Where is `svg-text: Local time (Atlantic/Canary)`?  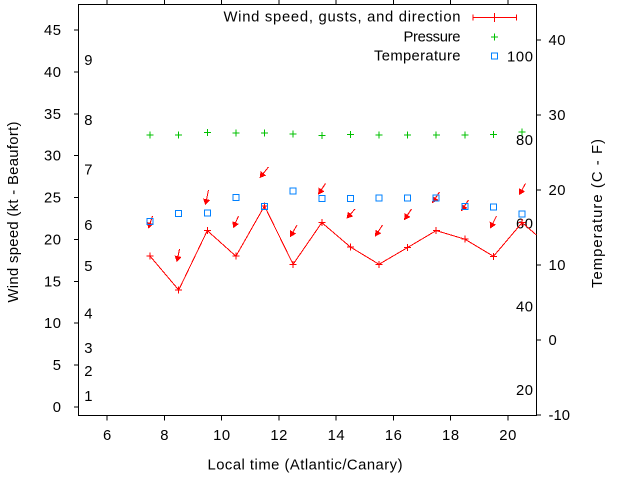
svg-text: Local time (Atlantic/Canary) is located at coordinates (305, 466).